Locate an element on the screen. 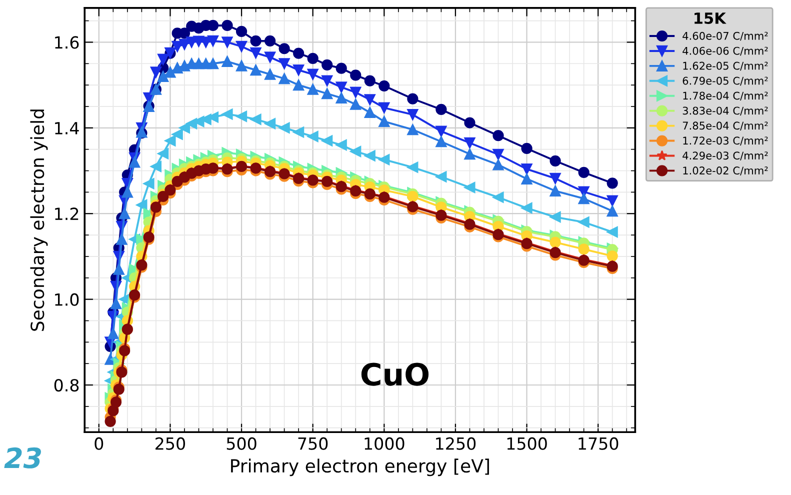 The image size is (791, 495). text: 23 is located at coordinates (22, 457).